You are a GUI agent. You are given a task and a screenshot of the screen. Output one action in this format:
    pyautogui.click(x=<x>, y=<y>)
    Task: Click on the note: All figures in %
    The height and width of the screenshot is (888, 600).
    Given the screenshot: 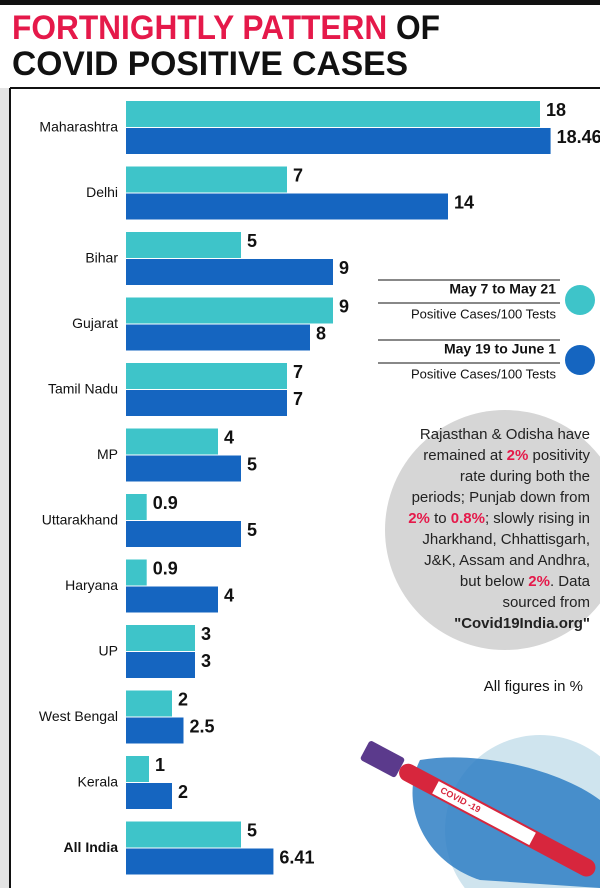 What is the action you would take?
    pyautogui.click(x=533, y=686)
    